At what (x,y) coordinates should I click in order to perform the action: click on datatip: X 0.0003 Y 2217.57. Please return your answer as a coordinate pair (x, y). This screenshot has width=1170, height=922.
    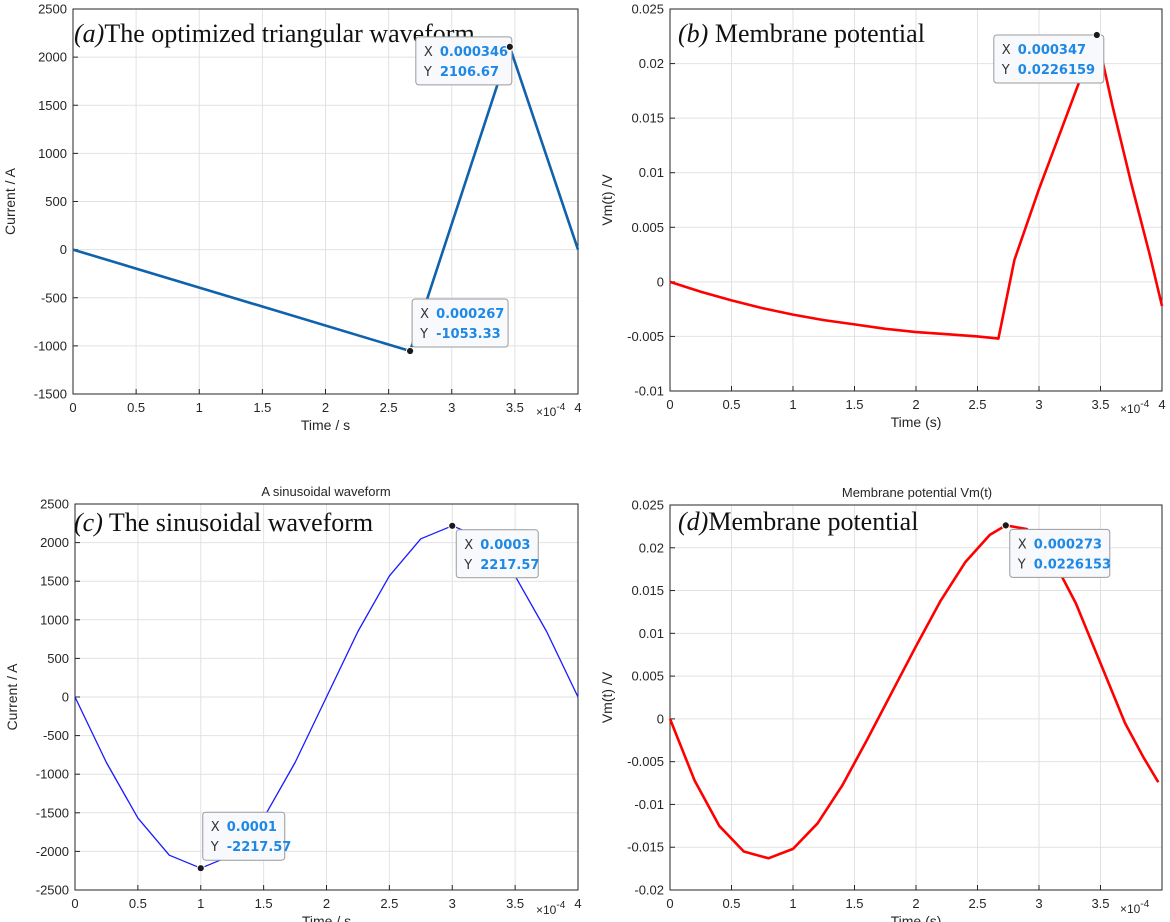
    Looking at the image, I should click on (494, 550).